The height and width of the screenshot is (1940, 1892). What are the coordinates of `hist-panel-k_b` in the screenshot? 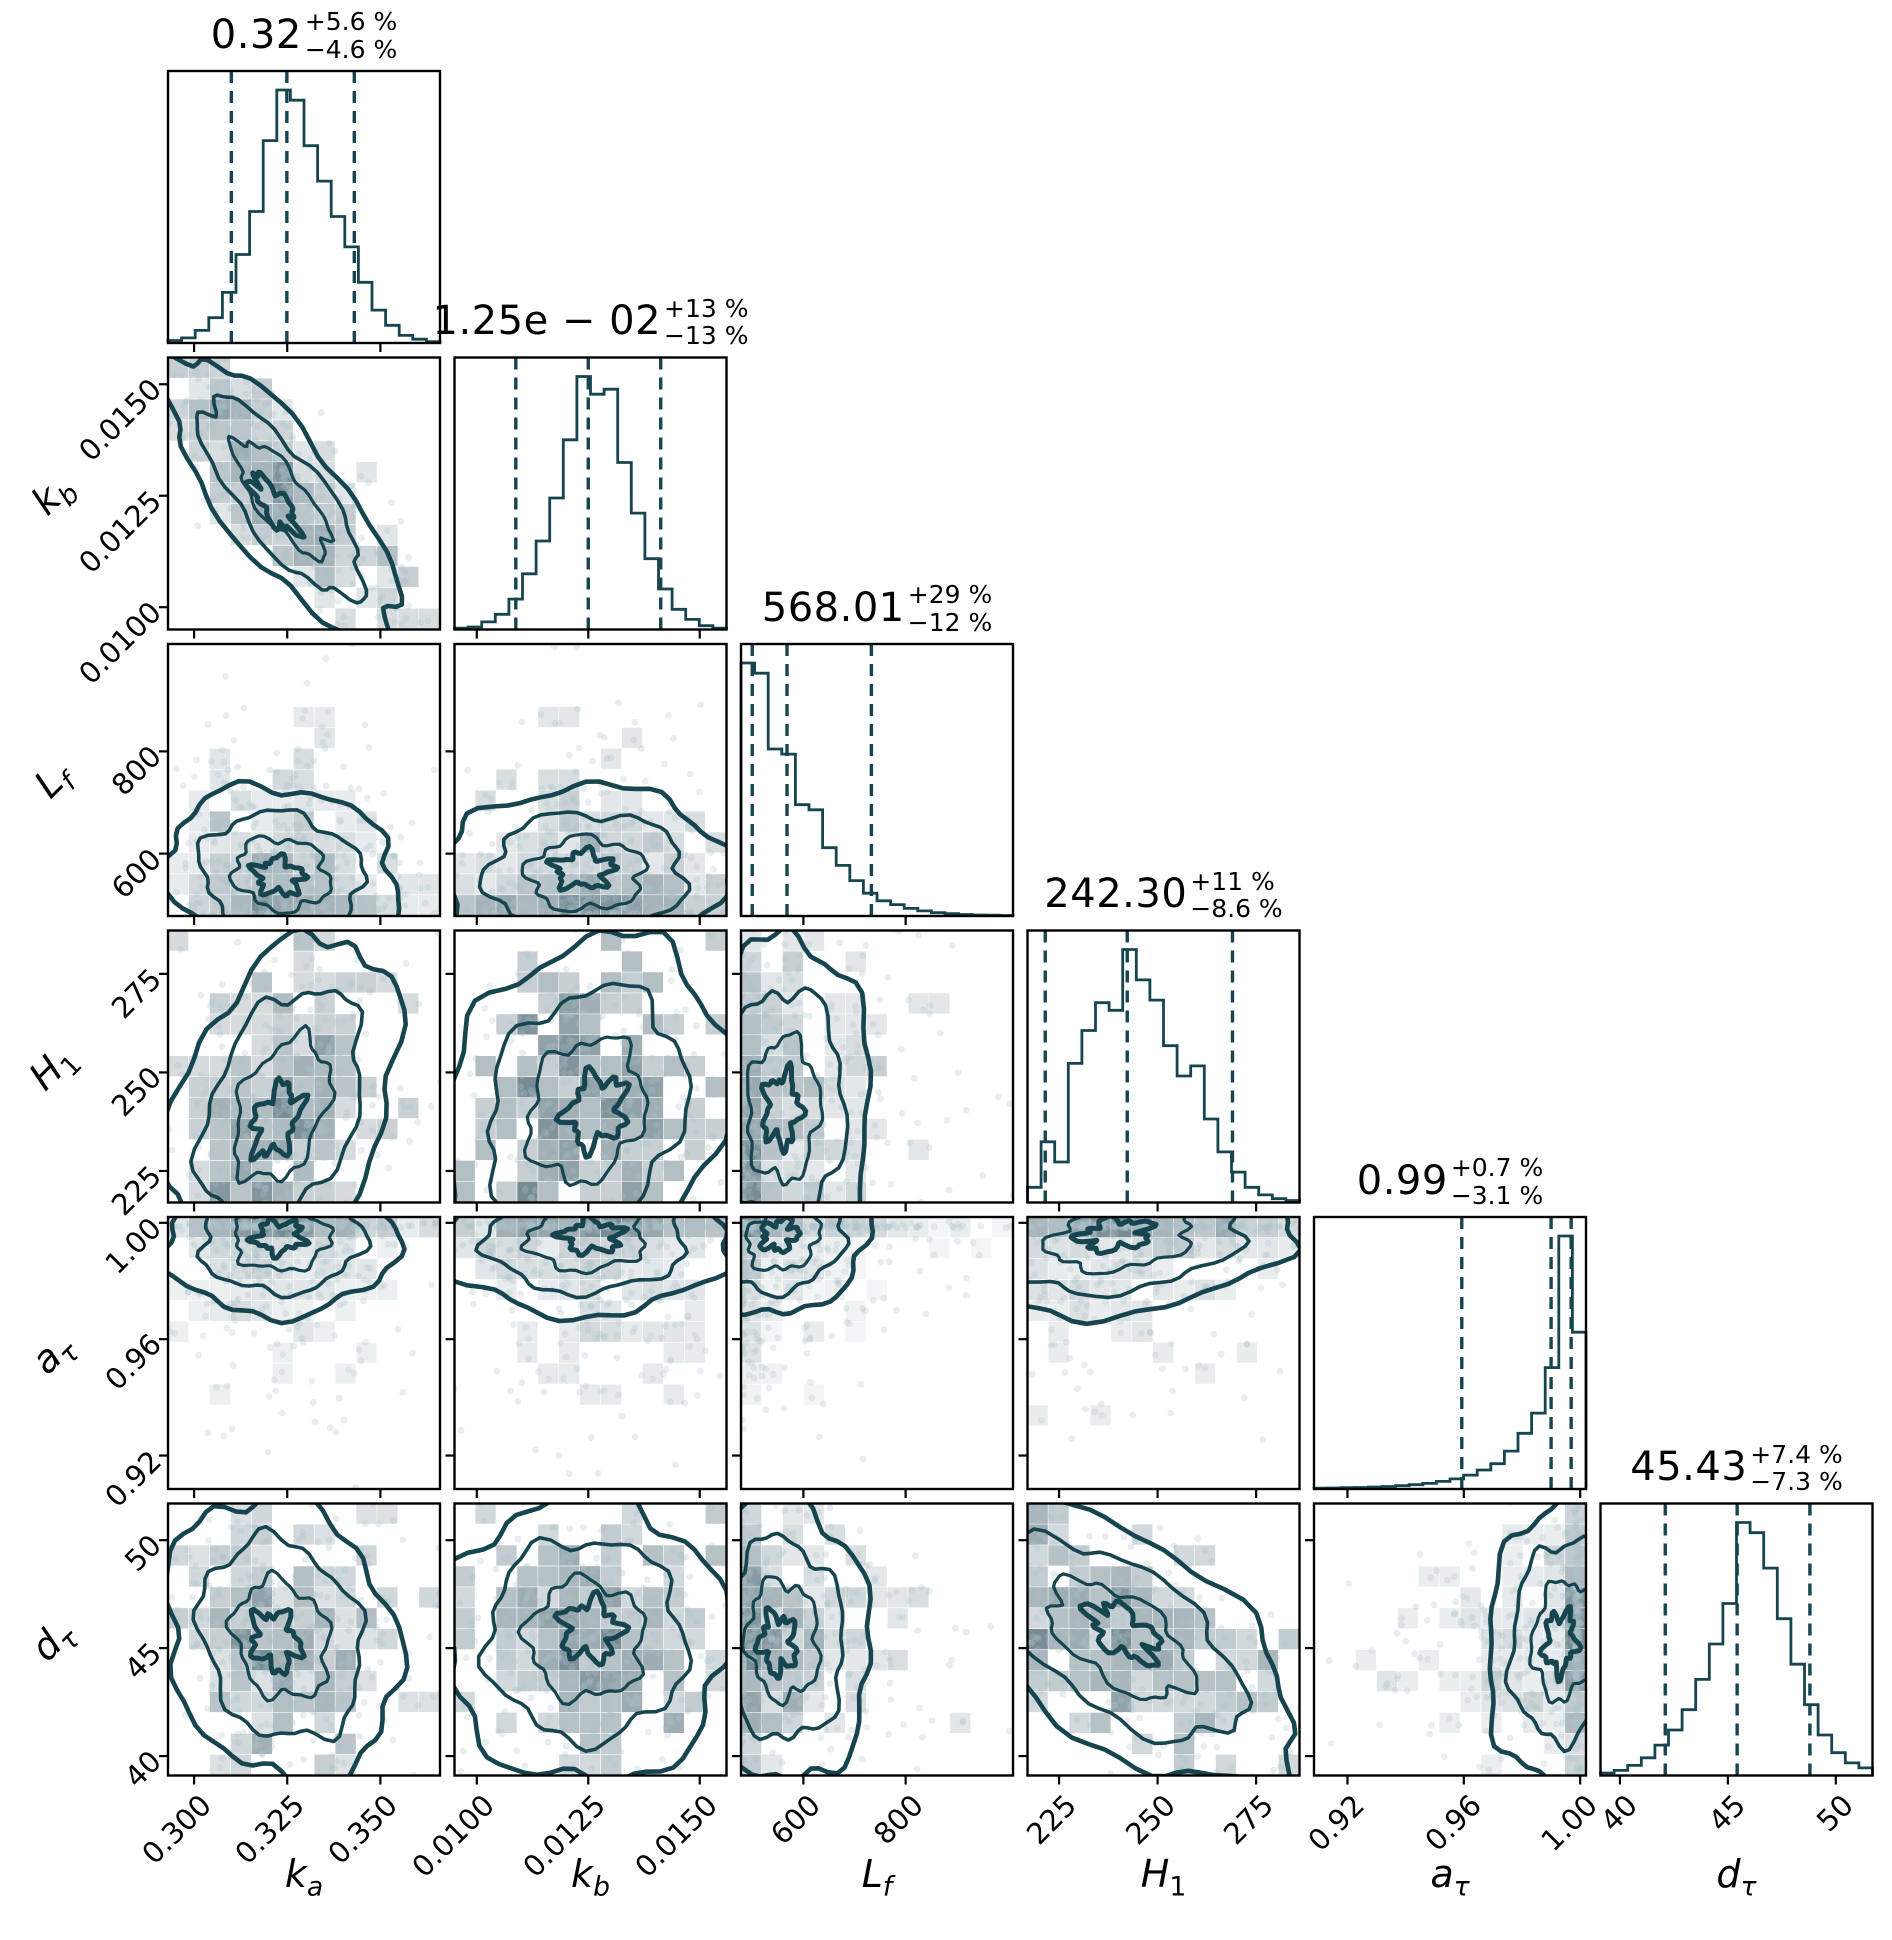 It's located at (590, 497).